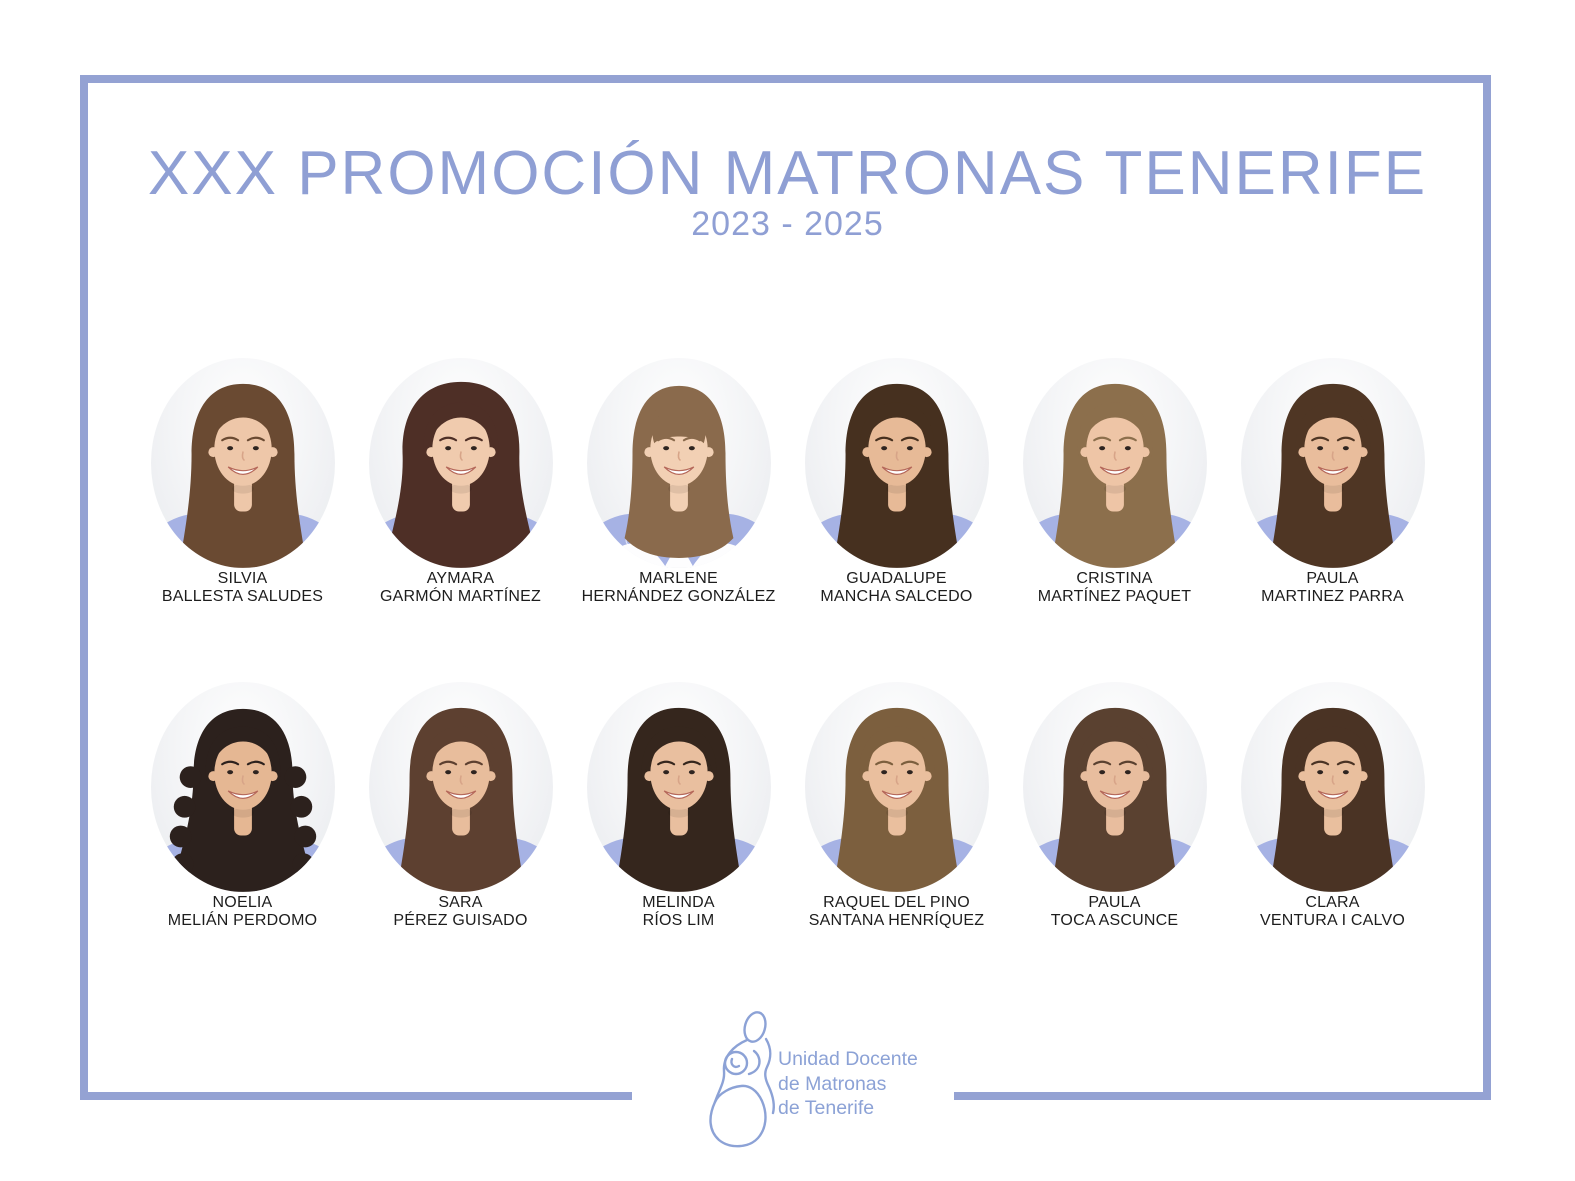  I want to click on portrait-name-line2: BALLESTA SALUDES, so click(242, 596).